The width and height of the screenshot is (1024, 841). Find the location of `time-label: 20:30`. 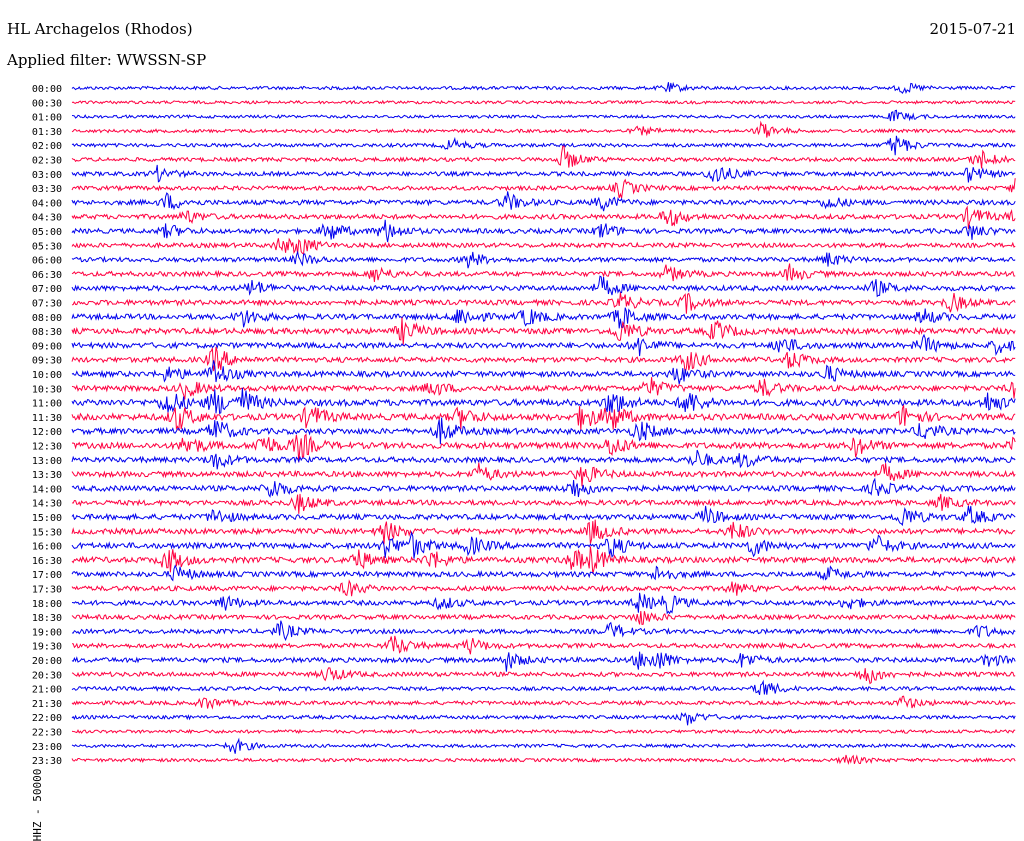

time-label: 20:30 is located at coordinates (47, 675).